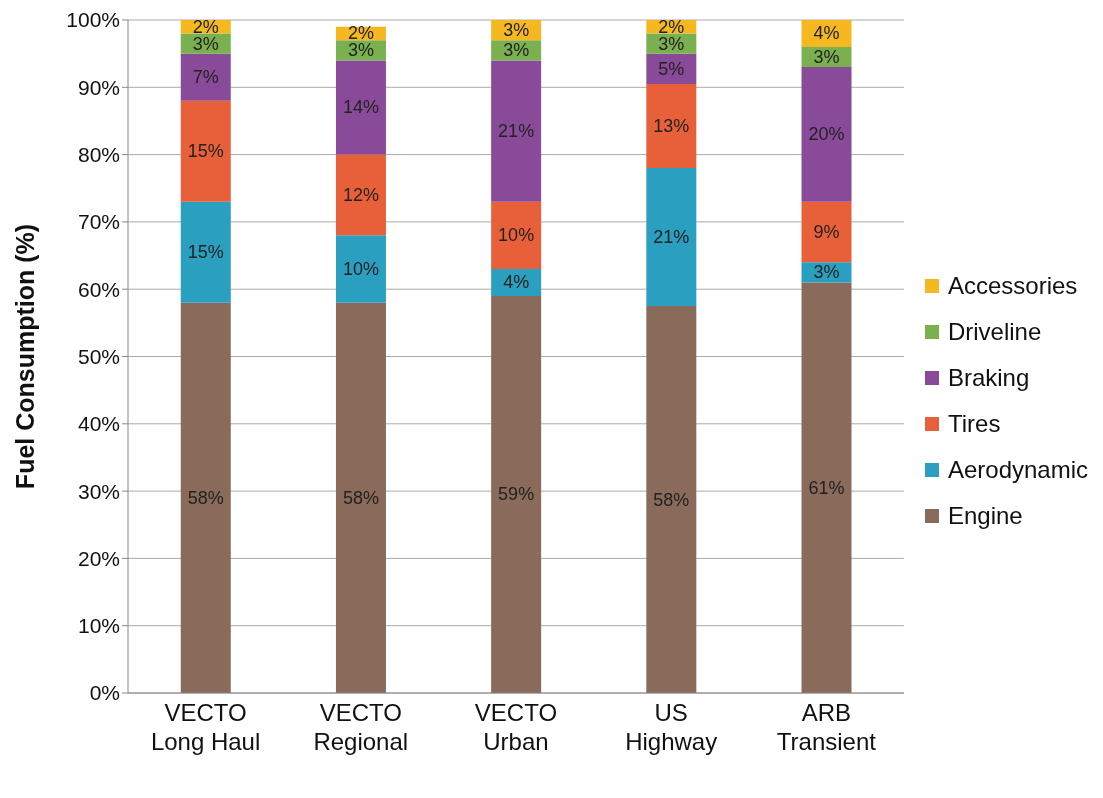 The width and height of the screenshot is (1103, 798). Describe the element at coordinates (205, 727) in the screenshot. I see `x-tick-label: VECTO Long Haul` at that location.